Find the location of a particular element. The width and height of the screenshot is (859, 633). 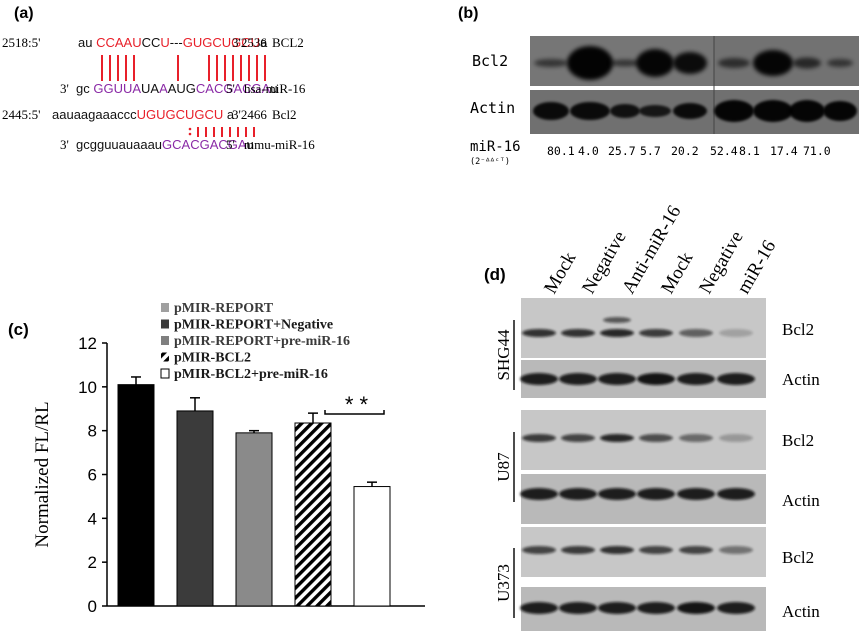

mir16-label: miR-16 is located at coordinates (495, 147).